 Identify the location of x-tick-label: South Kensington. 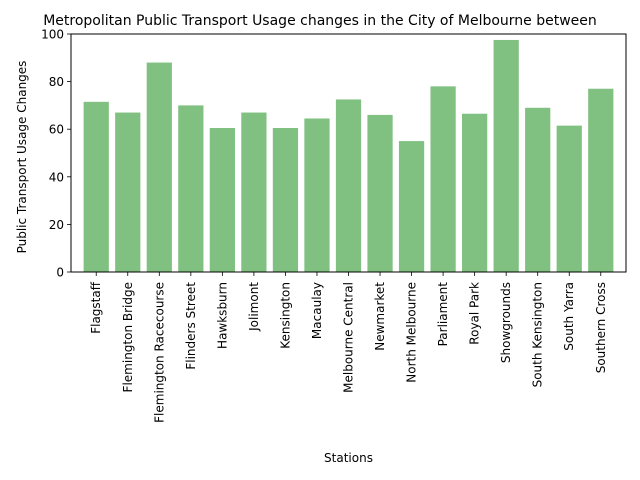
(538, 334).